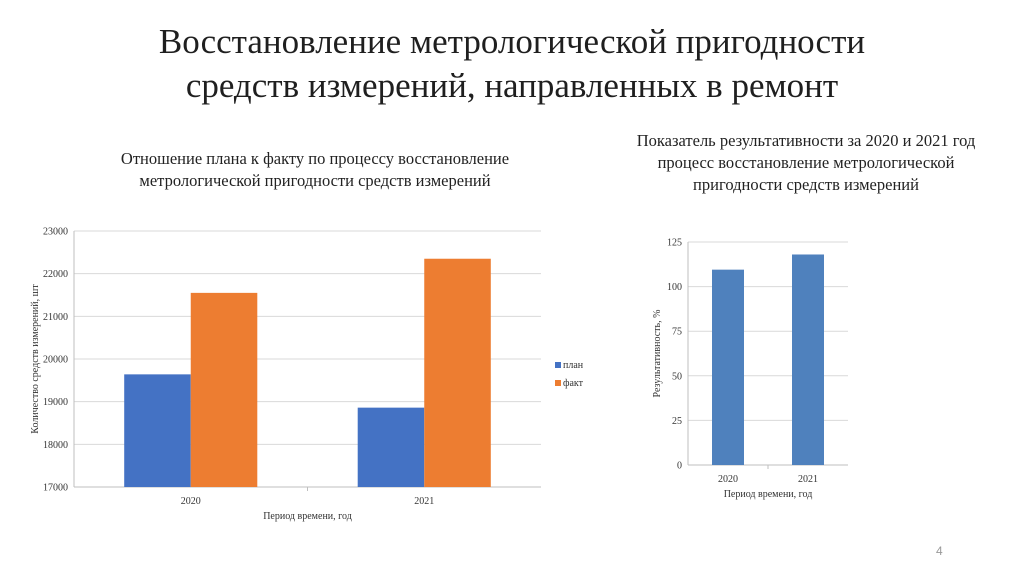  Describe the element at coordinates (573, 383) in the screenshot. I see `legend-label-факт: факт` at that location.